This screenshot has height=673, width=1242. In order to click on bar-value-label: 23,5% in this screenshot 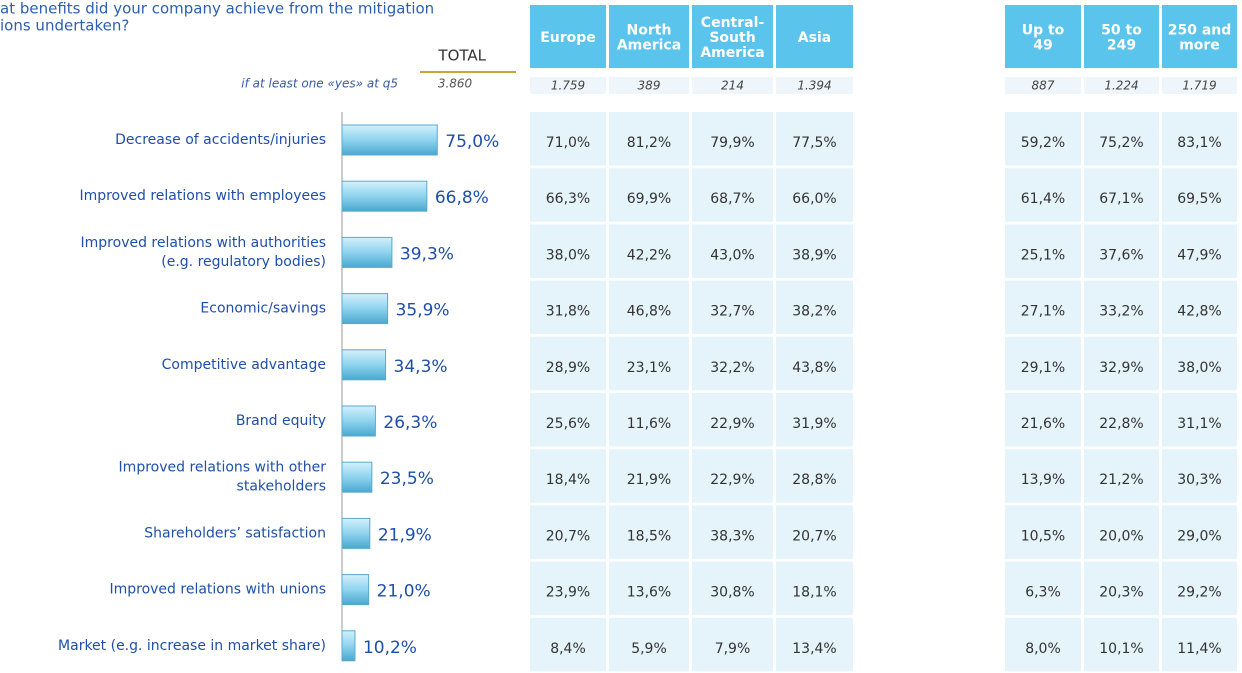, I will do `click(407, 479)`.